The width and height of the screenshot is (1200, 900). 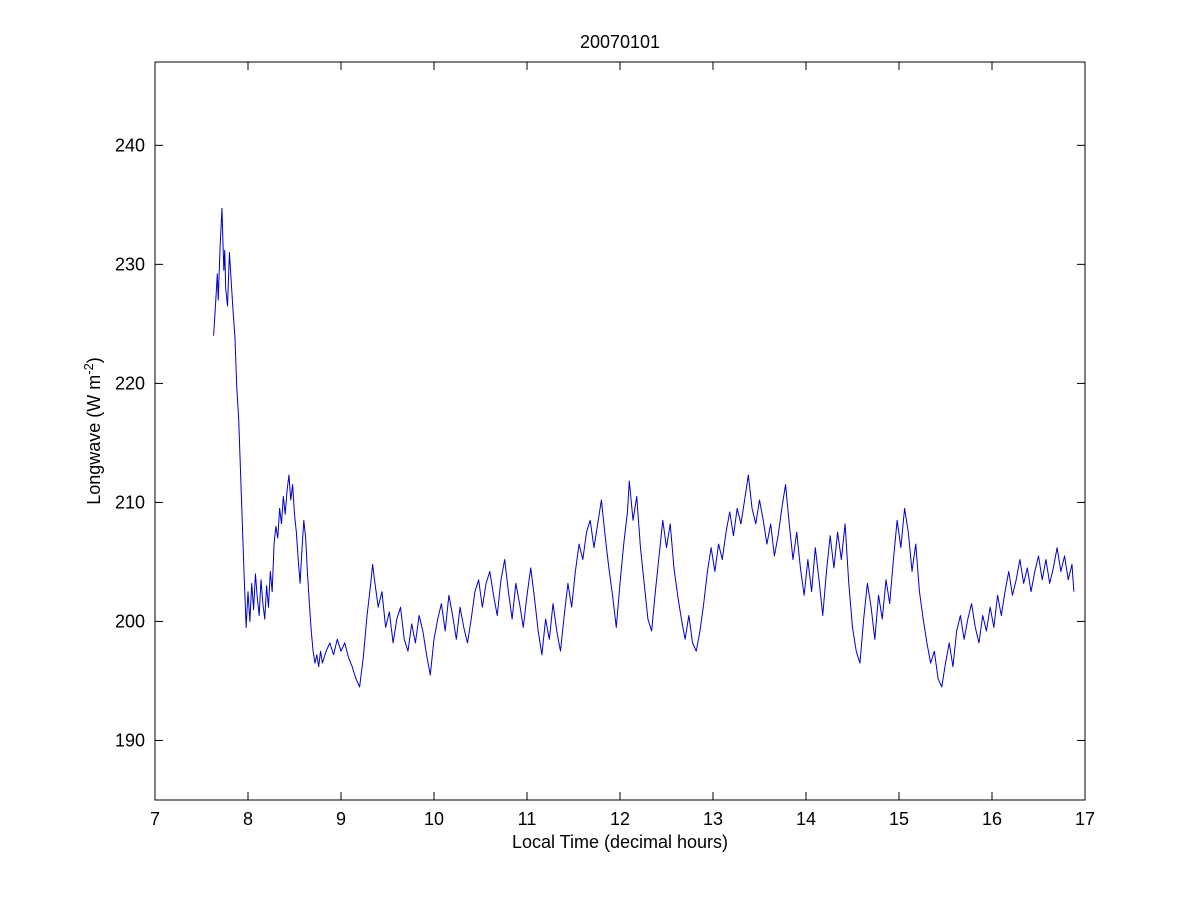 I want to click on y-axis-label-suffix: ), so click(x=94, y=360).